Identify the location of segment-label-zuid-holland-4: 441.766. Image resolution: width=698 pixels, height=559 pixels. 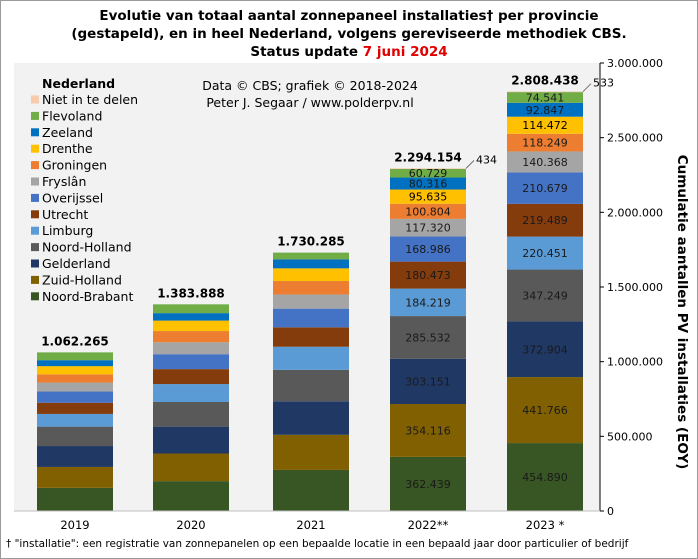
(545, 410).